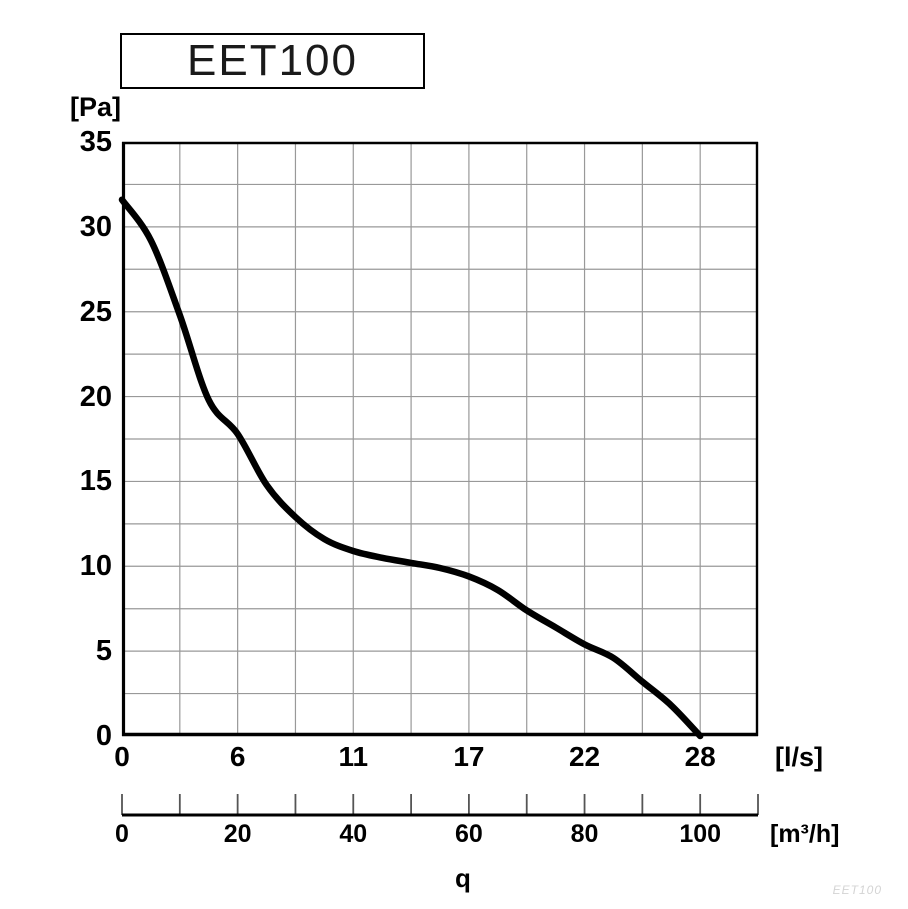 The width and height of the screenshot is (908, 909). What do you see at coordinates (469, 834) in the screenshot?
I see `secondary-tick-label-60: 60` at bounding box center [469, 834].